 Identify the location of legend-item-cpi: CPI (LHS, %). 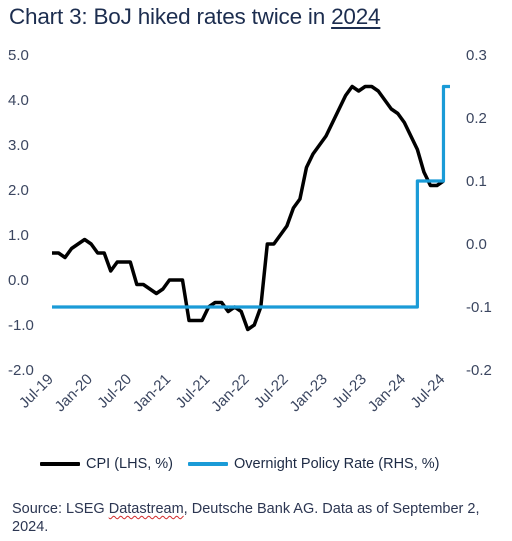
(106, 464).